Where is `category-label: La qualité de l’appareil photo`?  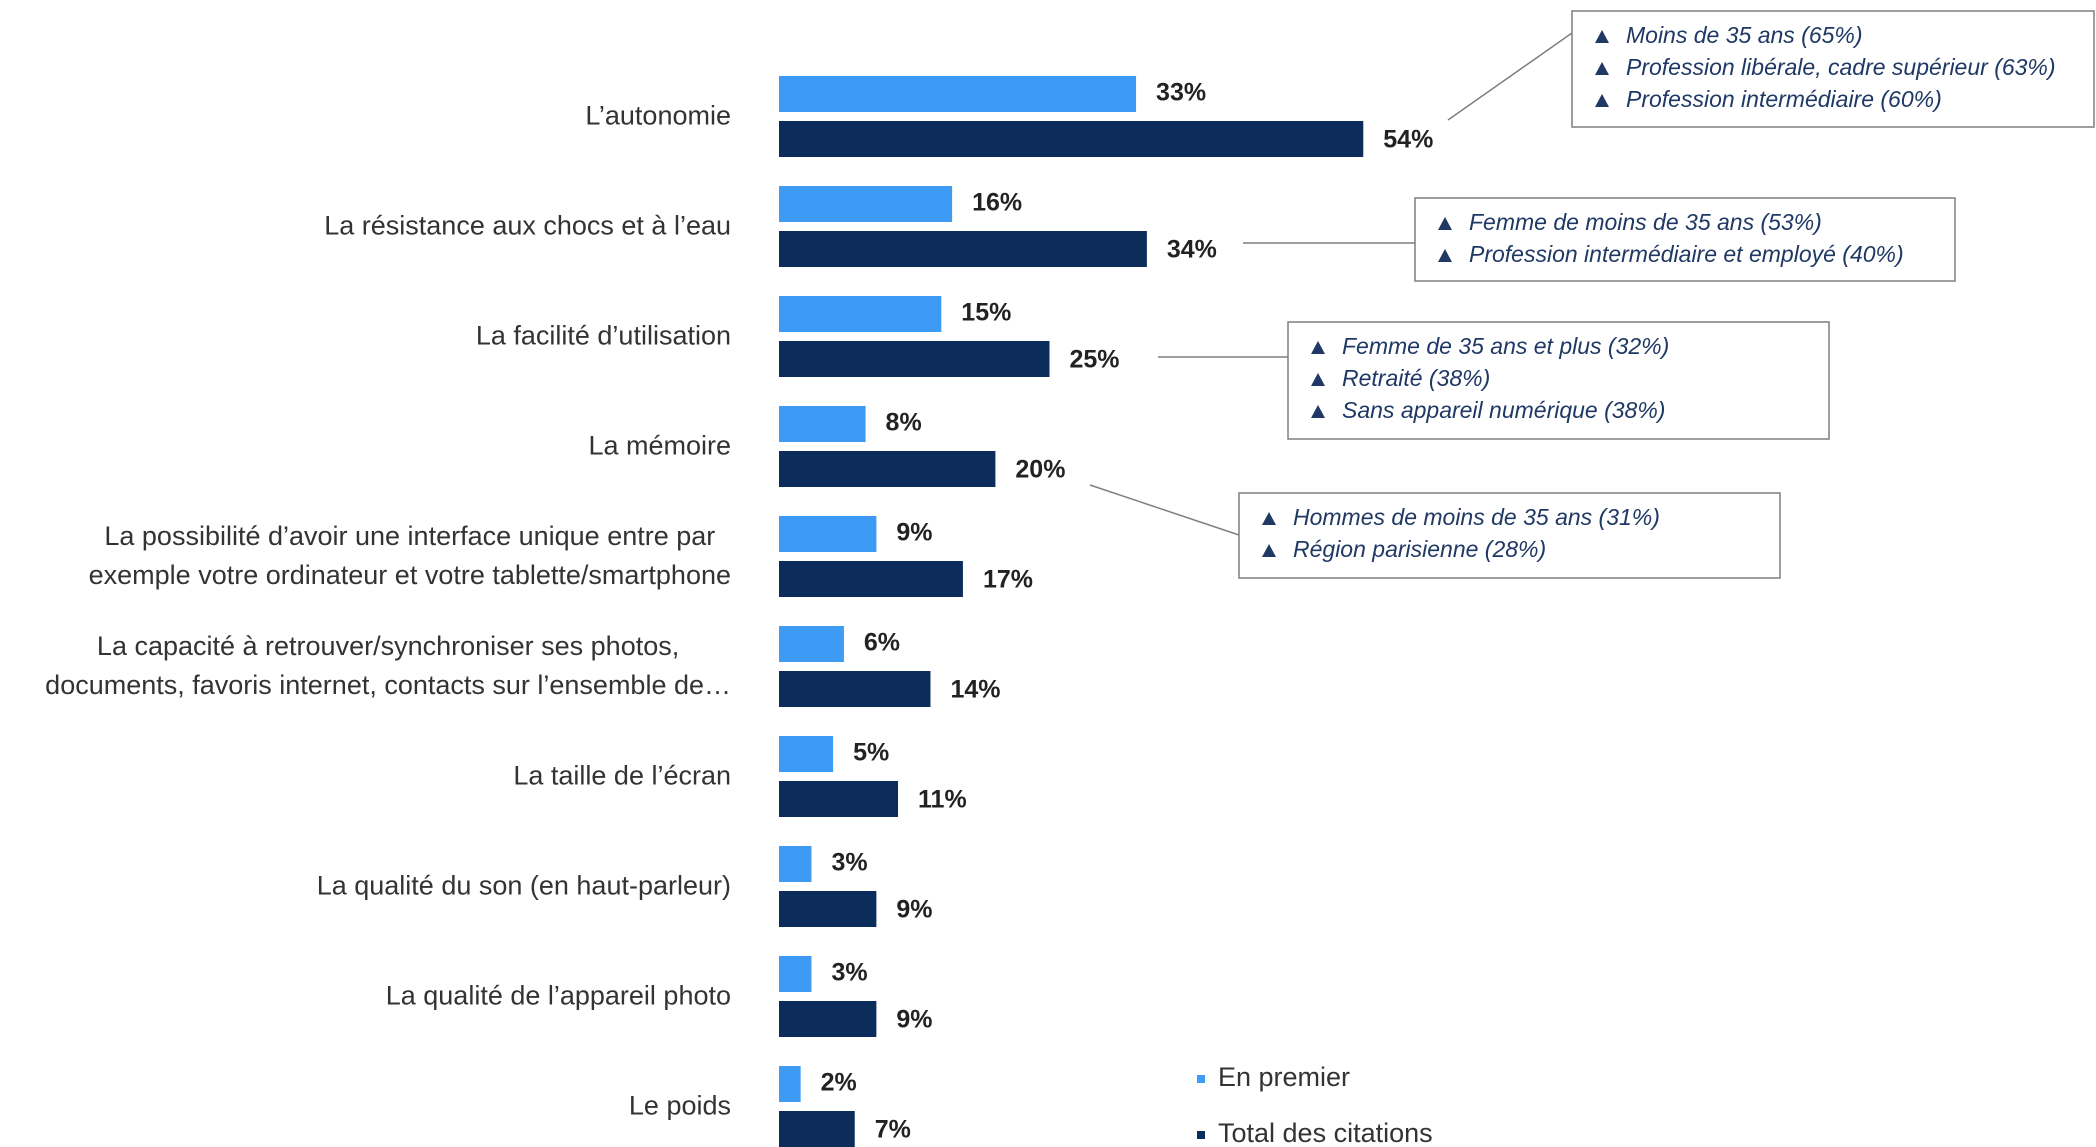 category-label: La qualité de l’appareil photo is located at coordinates (558, 995).